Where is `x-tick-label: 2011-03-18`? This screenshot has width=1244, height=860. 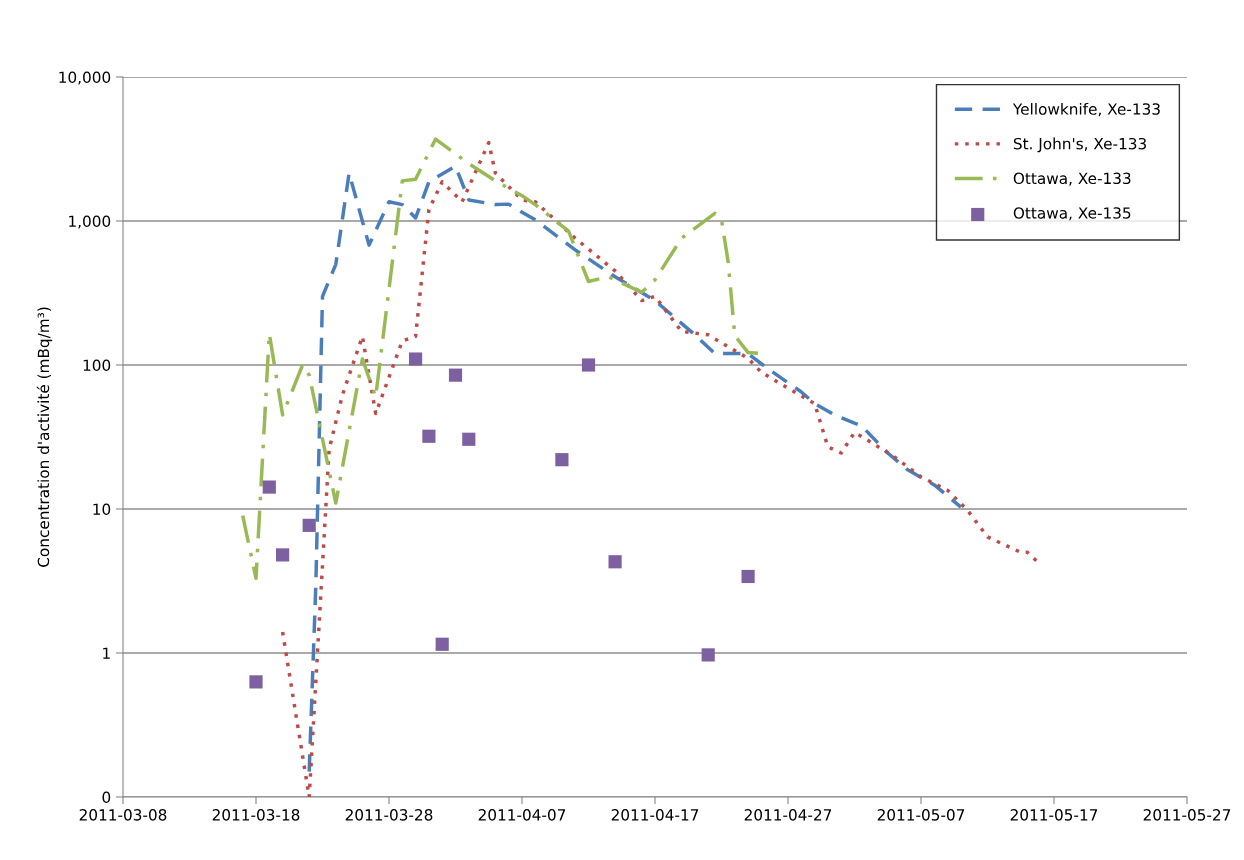 x-tick-label: 2011-03-18 is located at coordinates (256, 815).